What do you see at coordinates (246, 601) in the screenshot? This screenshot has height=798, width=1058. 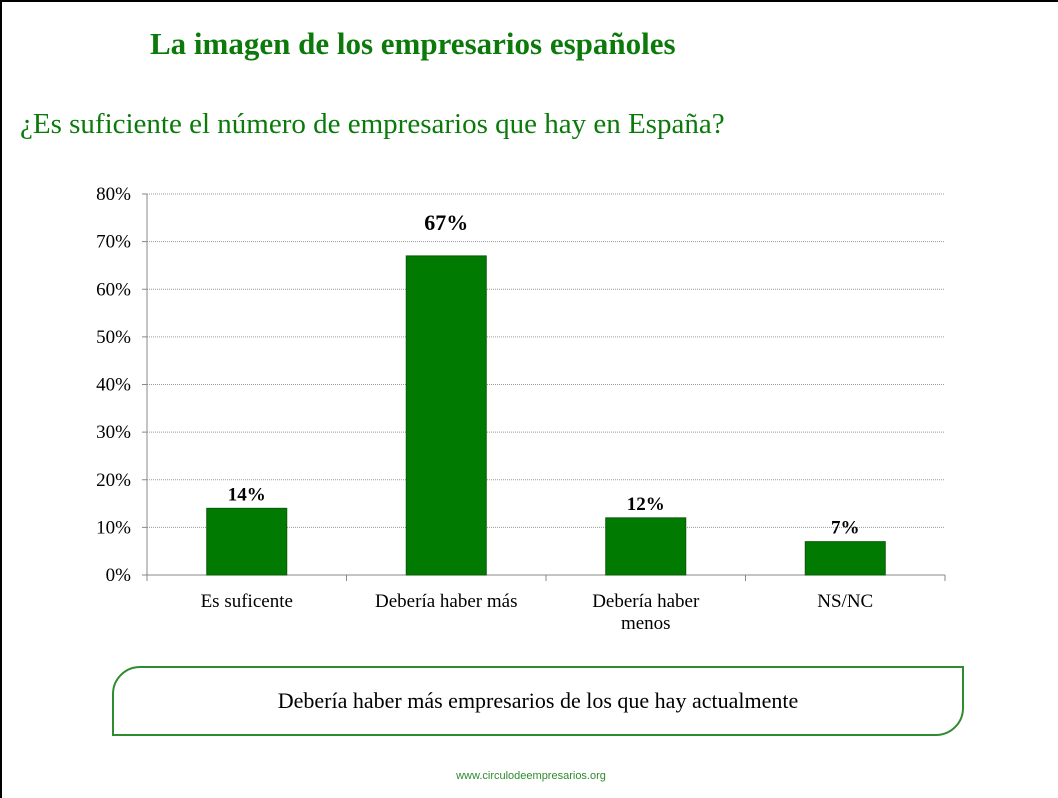 I see `x-tick-label: Es suficente` at bounding box center [246, 601].